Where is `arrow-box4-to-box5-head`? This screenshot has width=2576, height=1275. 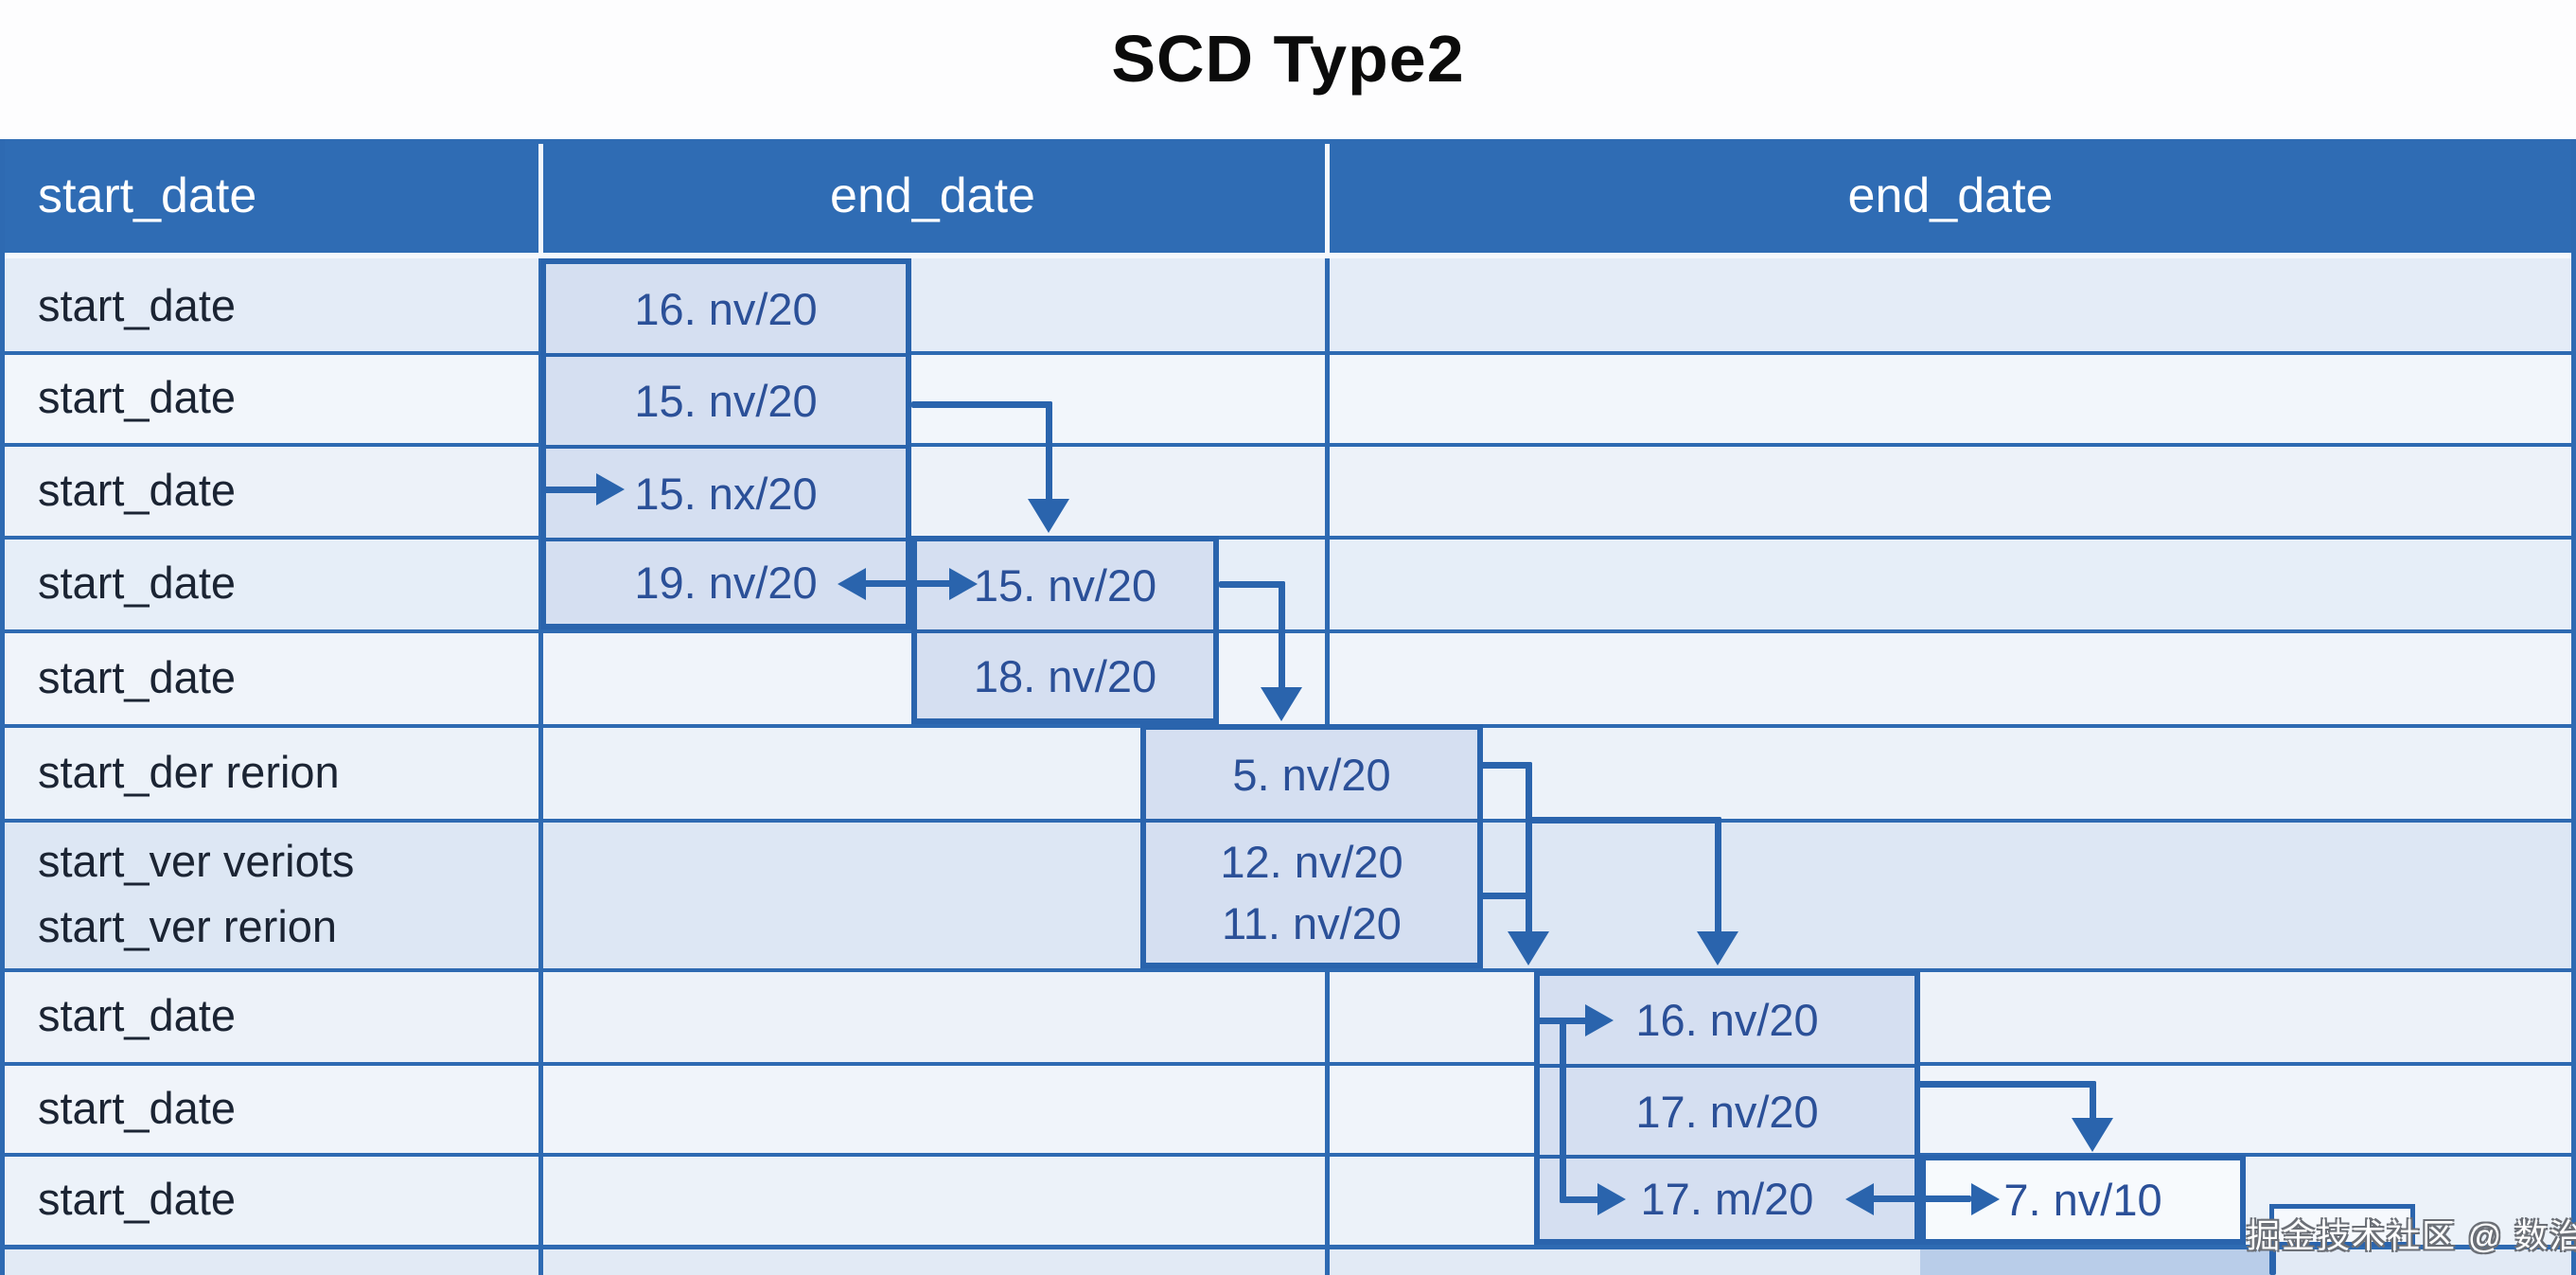
arrow-box4-to-box5-head is located at coordinates (2092, 1135).